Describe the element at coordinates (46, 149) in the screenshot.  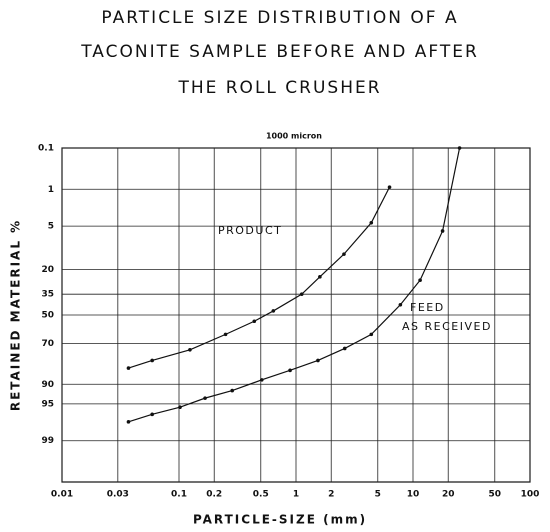
I see `y-tick-label: 0.1` at that location.